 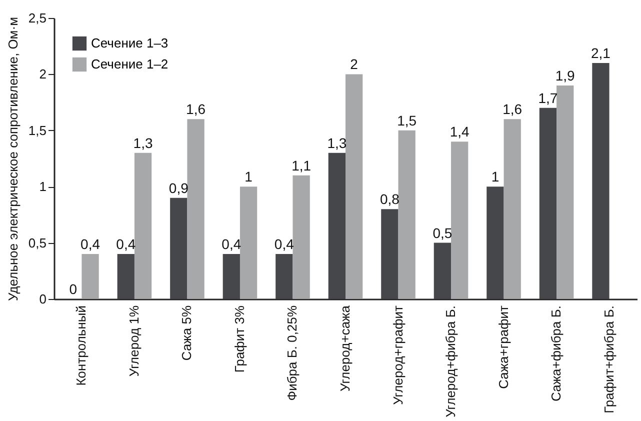 What do you see at coordinates (600, 52) in the screenshot?
I see `data-label: 2,1` at bounding box center [600, 52].